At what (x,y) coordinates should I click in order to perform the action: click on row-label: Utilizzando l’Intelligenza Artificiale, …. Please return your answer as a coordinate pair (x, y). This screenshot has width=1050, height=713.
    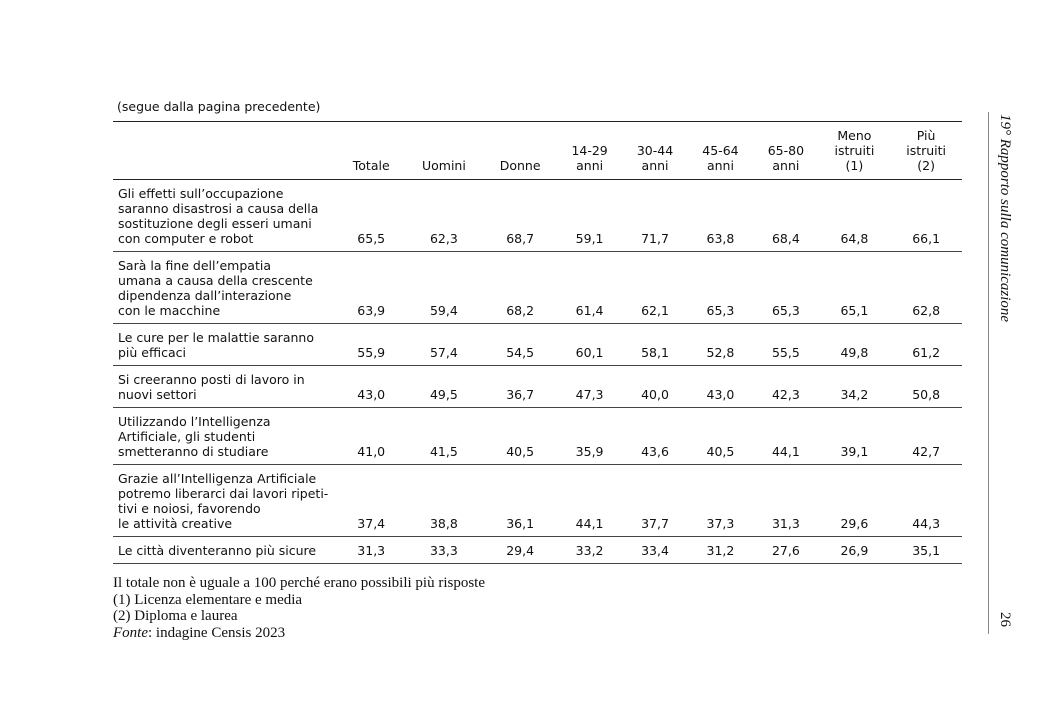
    Looking at the image, I should click on (194, 436).